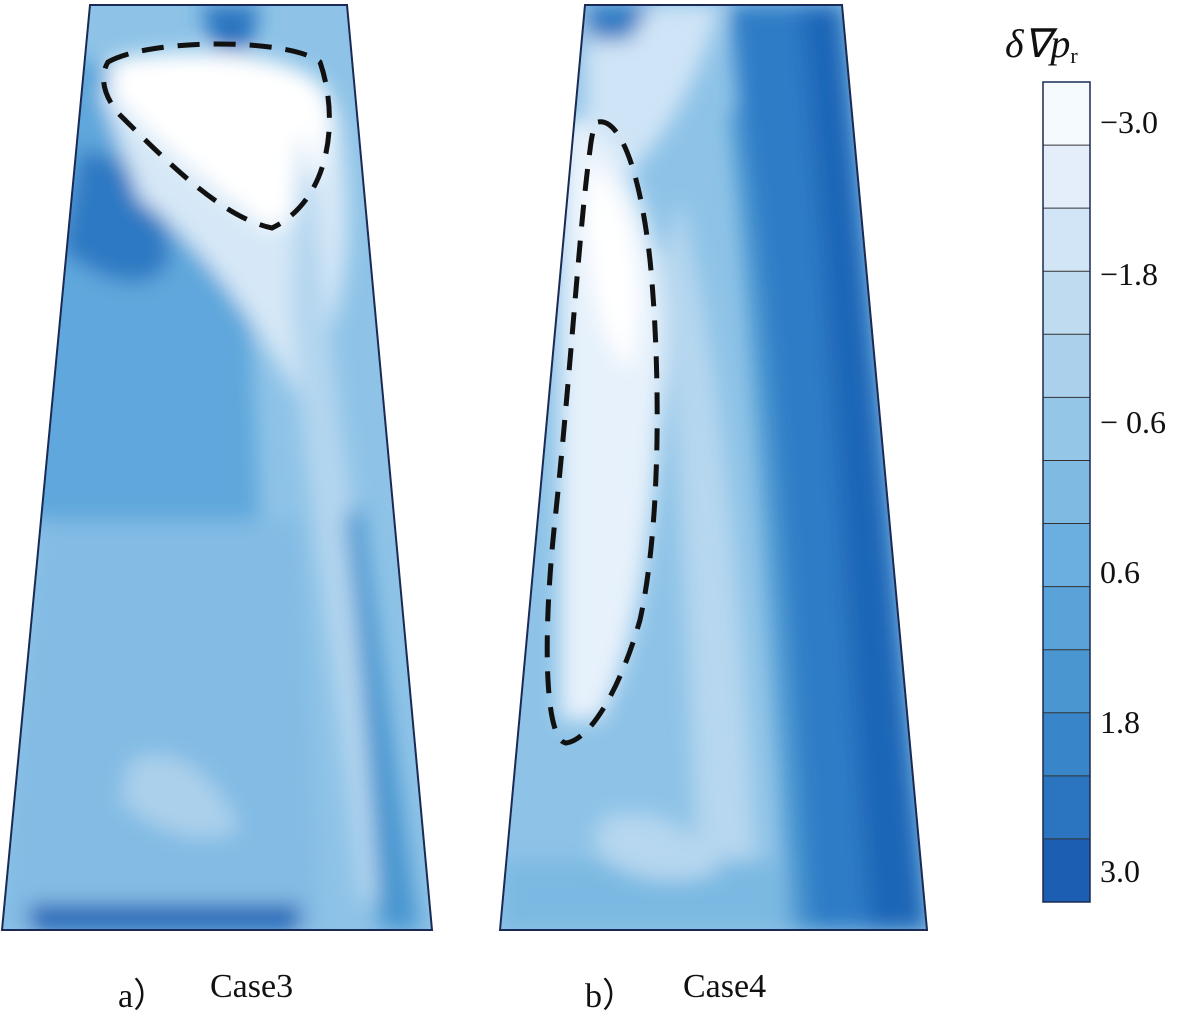 This screenshot has width=1200, height=1017. I want to click on colorbar-tick-label: 1.8, so click(1120, 722).